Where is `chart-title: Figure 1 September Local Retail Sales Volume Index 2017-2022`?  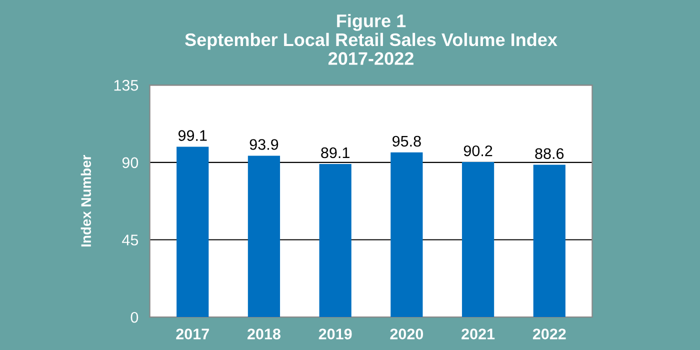
chart-title: Figure 1 September Local Retail Sales Volume Index 2017-2022 is located at coordinates (371, 39).